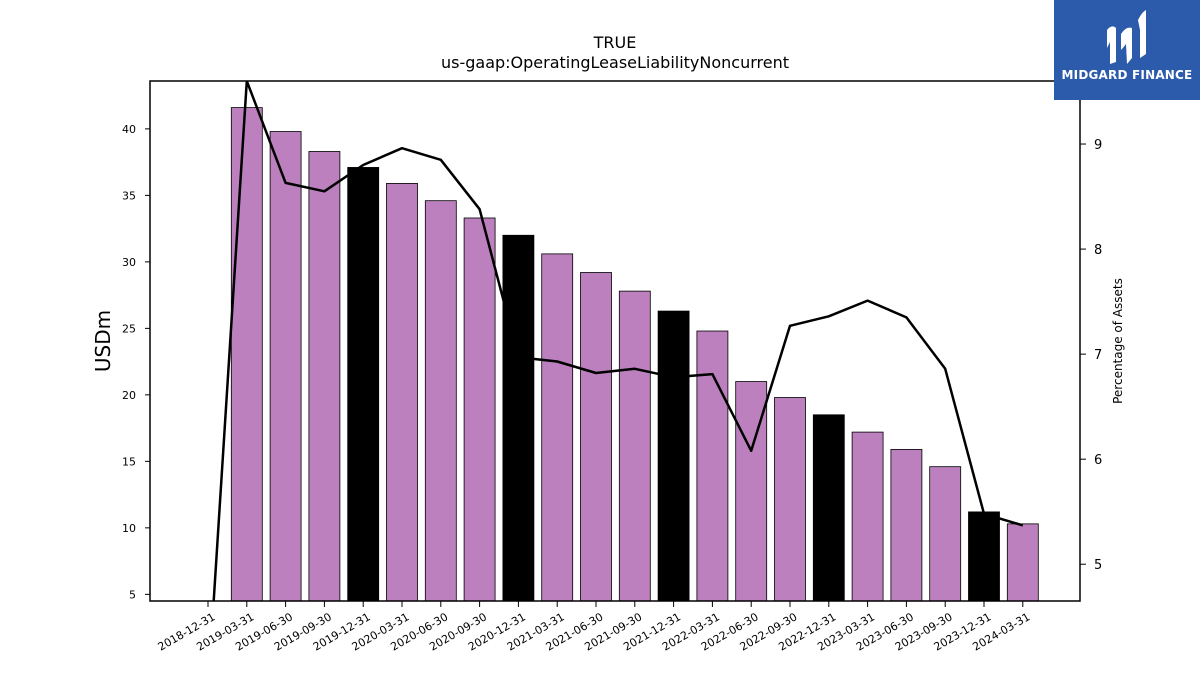 This screenshot has height=675, width=1200. What do you see at coordinates (129, 528) in the screenshot?
I see `y-tick-label: 10` at bounding box center [129, 528].